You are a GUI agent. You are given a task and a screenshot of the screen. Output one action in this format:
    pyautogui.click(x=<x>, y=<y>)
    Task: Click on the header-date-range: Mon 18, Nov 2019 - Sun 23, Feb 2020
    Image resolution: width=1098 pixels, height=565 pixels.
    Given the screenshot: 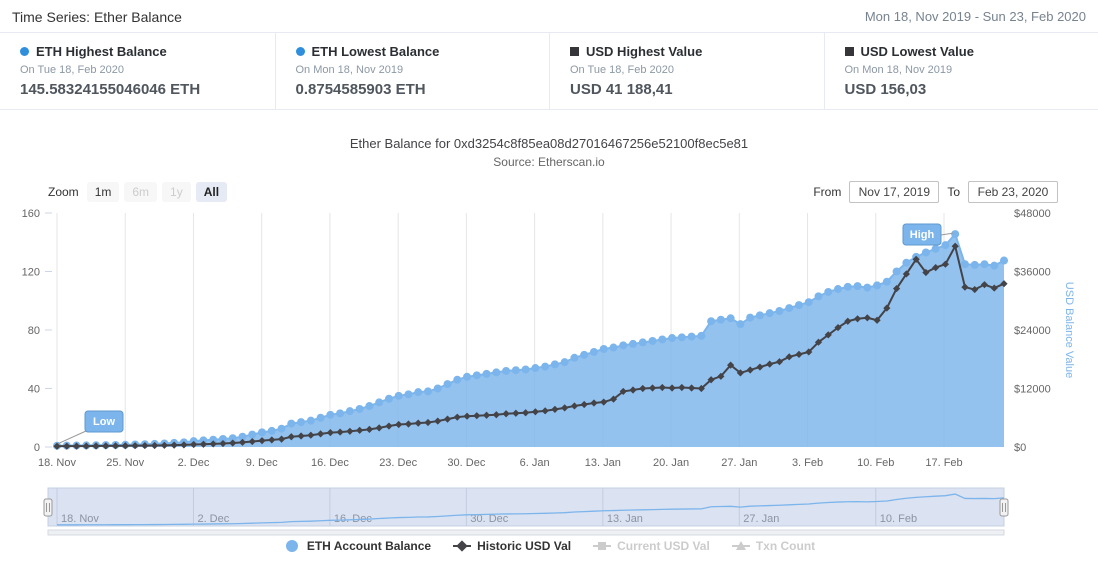 What is the action you would take?
    pyautogui.click(x=975, y=16)
    